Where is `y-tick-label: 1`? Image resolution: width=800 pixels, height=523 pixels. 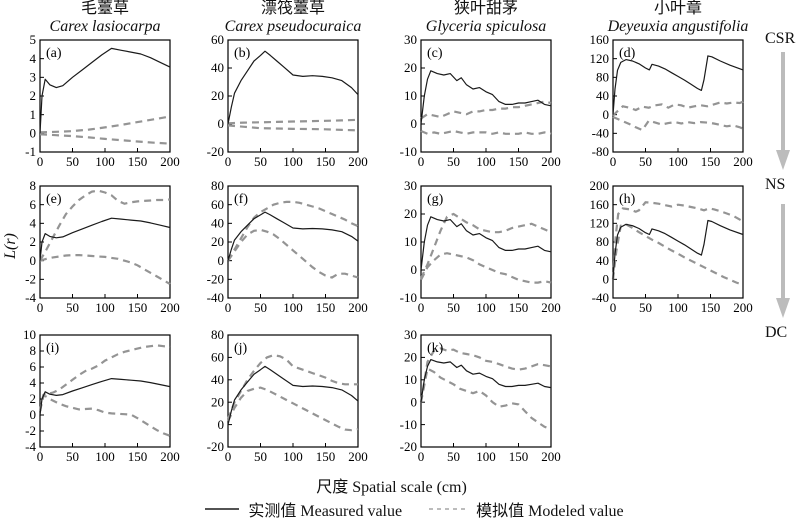
y-tick-label: 1 is located at coordinates (33, 114).